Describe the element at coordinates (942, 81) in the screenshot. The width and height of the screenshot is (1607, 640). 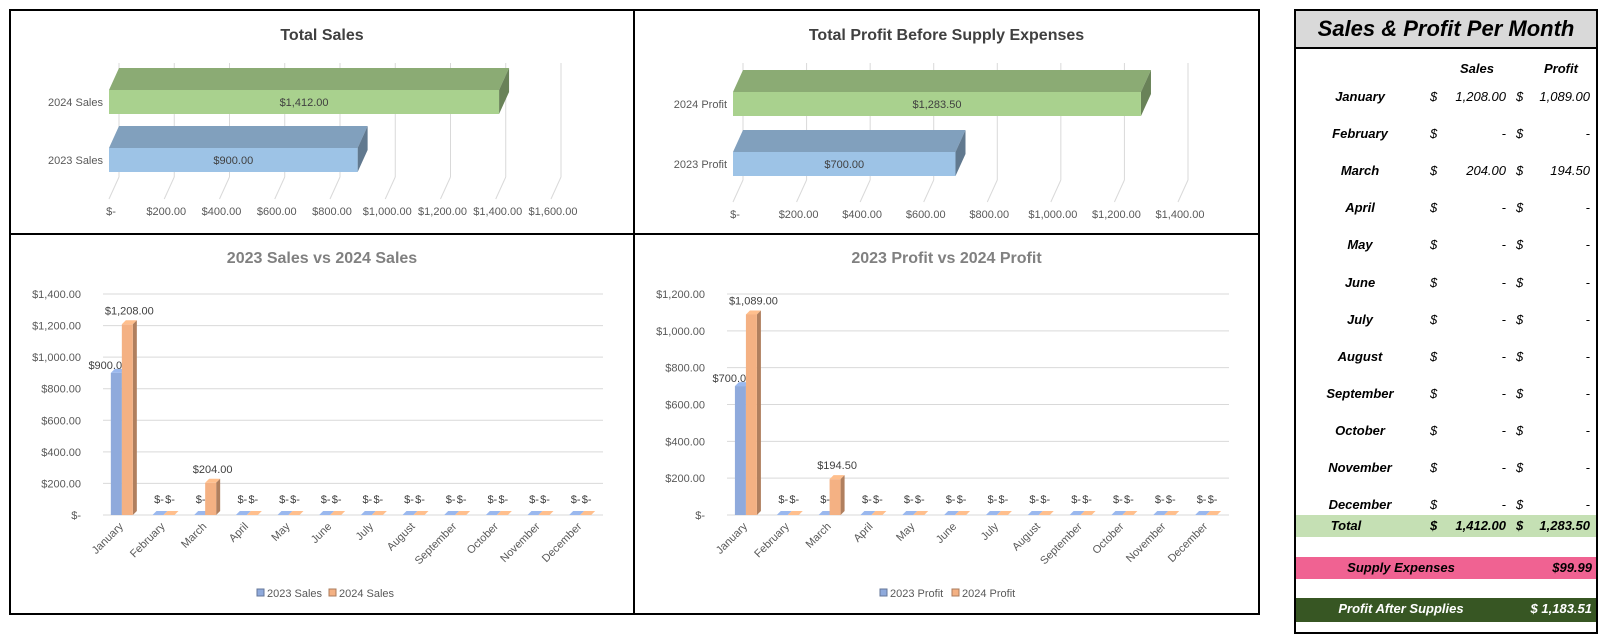
I see `bar-top` at that location.